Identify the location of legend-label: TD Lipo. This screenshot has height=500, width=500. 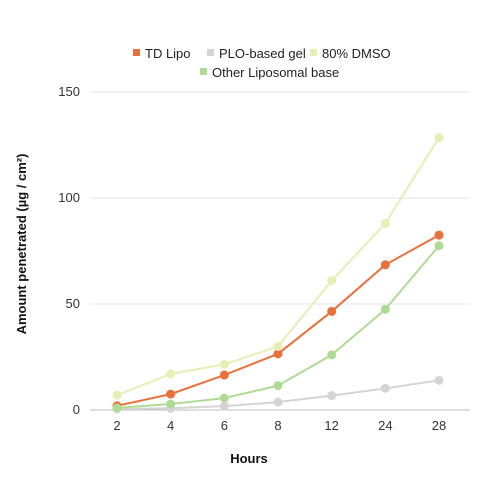
(168, 53).